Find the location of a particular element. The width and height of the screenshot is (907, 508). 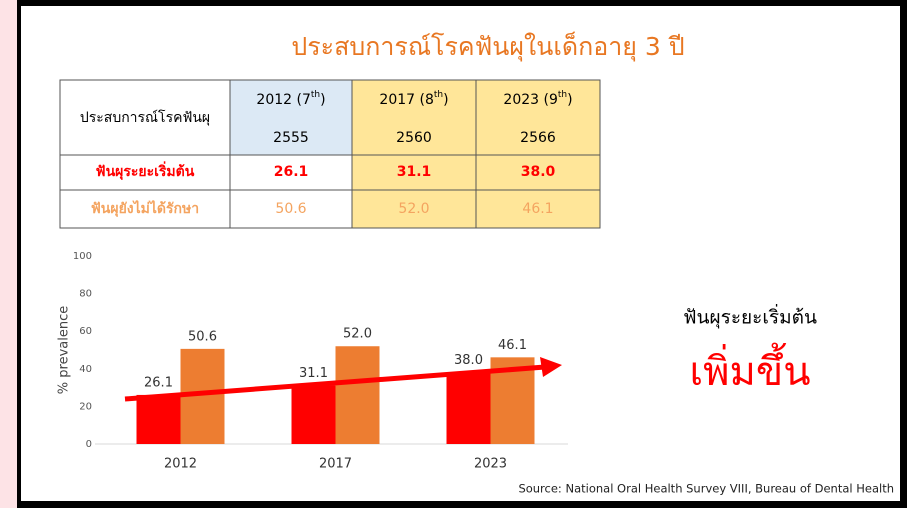

data-label: 50.6 is located at coordinates (202, 336).